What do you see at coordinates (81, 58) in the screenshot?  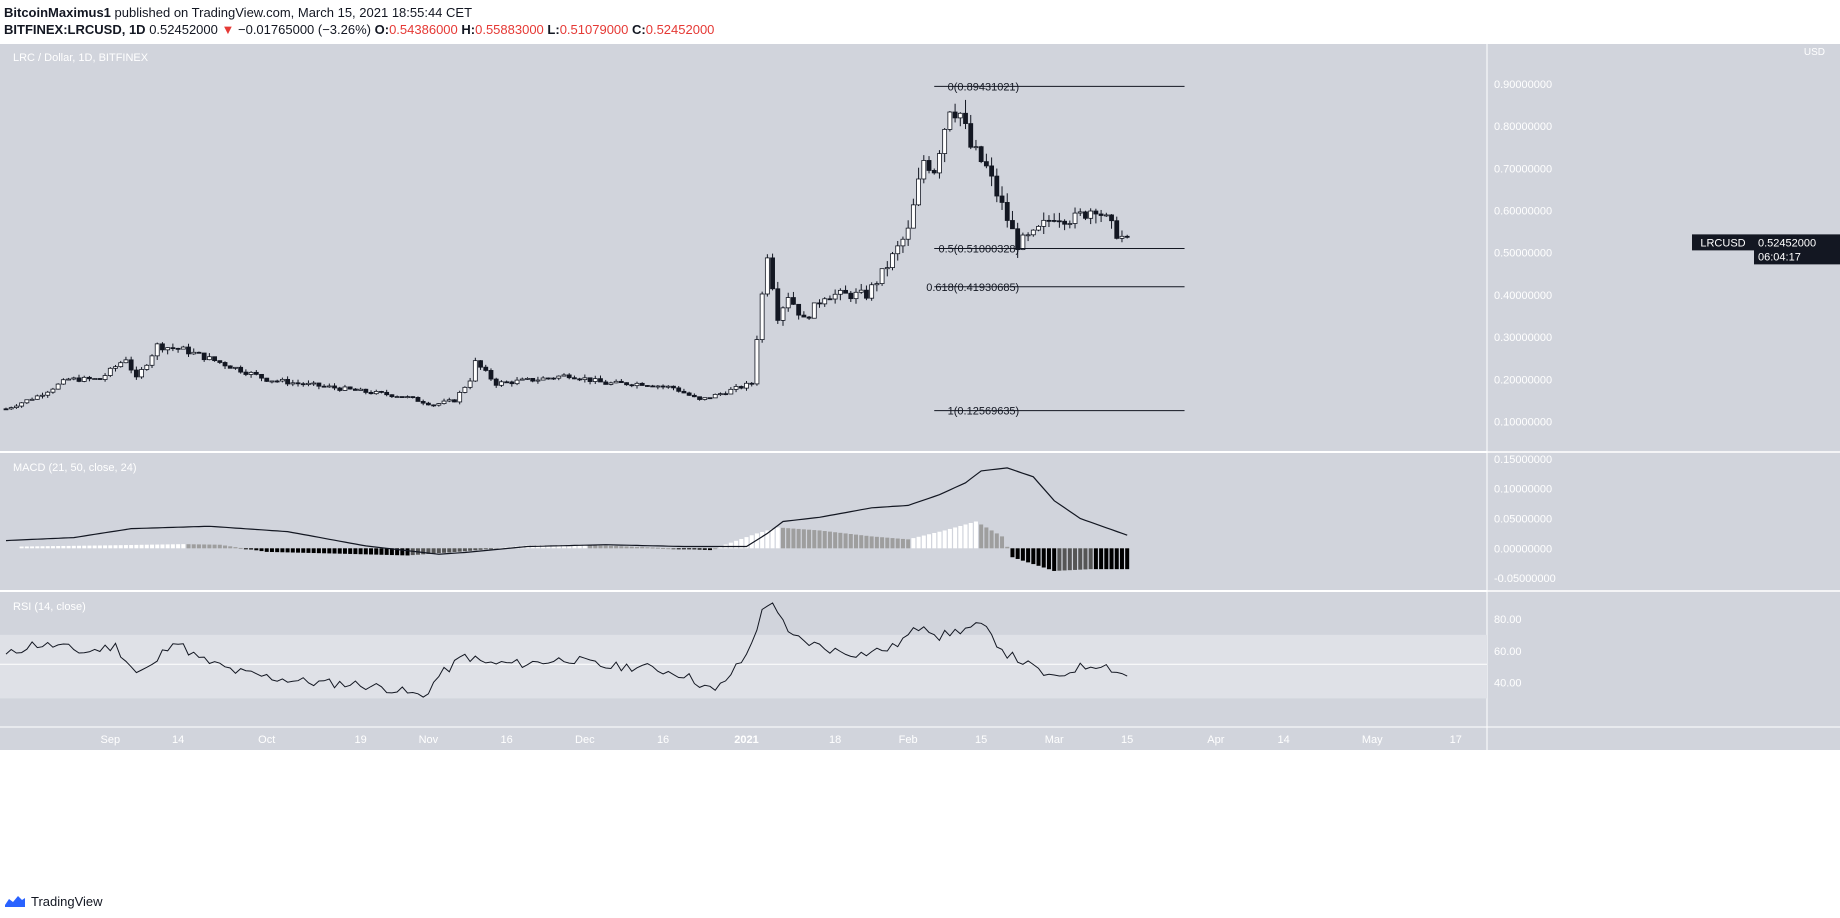 I see `price-pane-title: LRC / Dollar, 1D, BITFINEX` at bounding box center [81, 58].